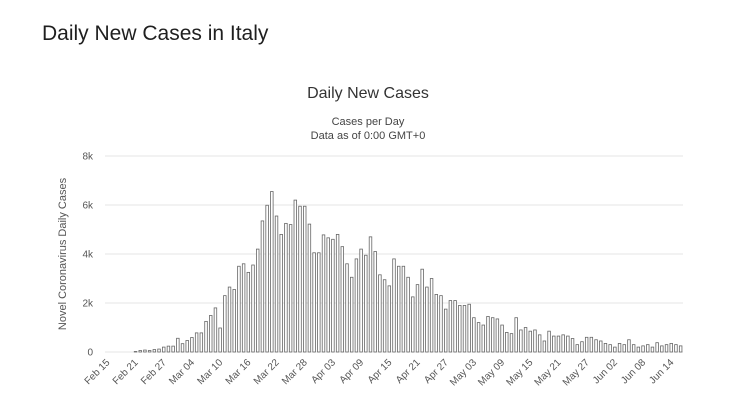  Describe the element at coordinates (576, 372) in the screenshot. I see `x-tick-label: May 27` at that location.